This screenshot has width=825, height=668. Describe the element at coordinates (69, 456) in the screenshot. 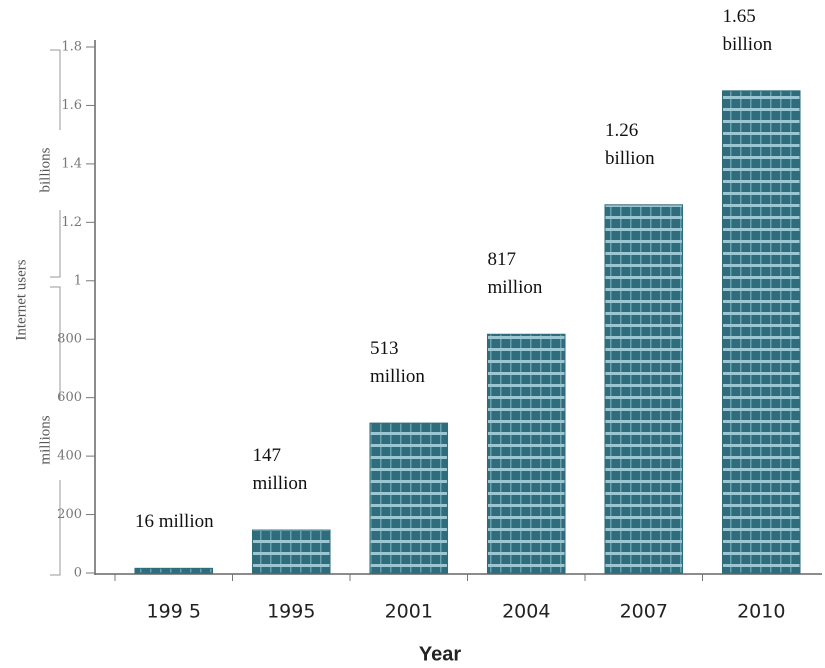

I see `y-tick-label: 400` at that location.